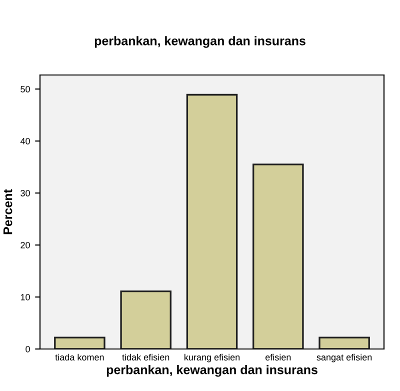 This screenshot has height=391, width=400. I want to click on y-tick-label: 50, so click(25, 89).